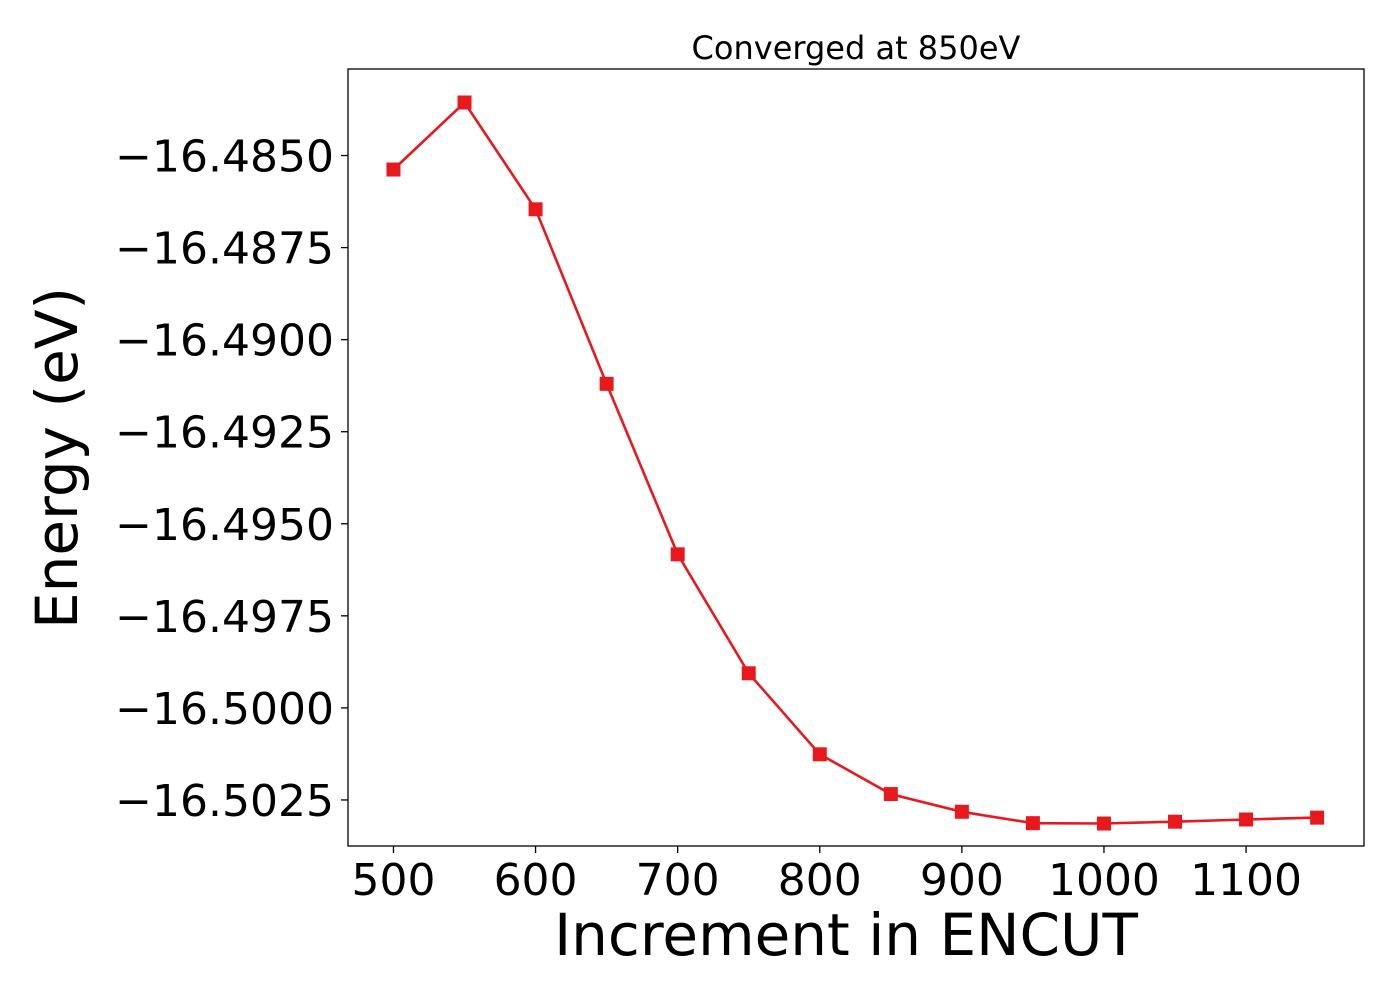 This screenshot has height=1000, width=1400. I want to click on x-tick-label: 800, so click(820, 880).